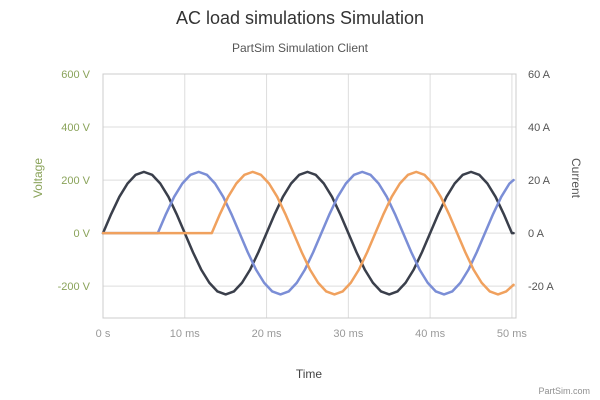 The width and height of the screenshot is (600, 400). What do you see at coordinates (74, 287) in the screenshot?
I see `y-left-tick-label: -200 V` at bounding box center [74, 287].